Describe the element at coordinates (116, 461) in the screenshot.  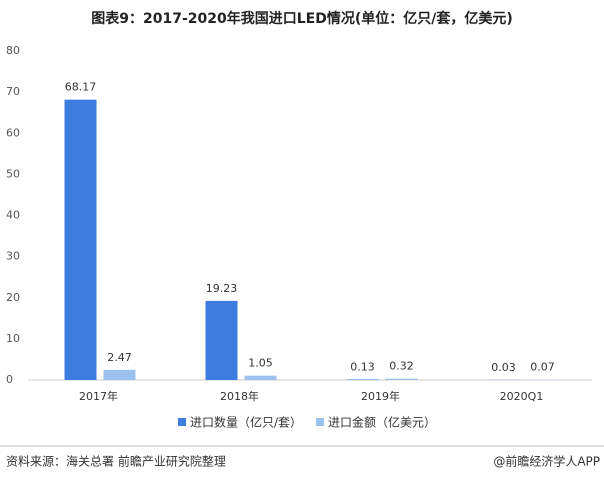
I see `source: 资料来源：海关总署 前瞻产业研究院整理` at that location.